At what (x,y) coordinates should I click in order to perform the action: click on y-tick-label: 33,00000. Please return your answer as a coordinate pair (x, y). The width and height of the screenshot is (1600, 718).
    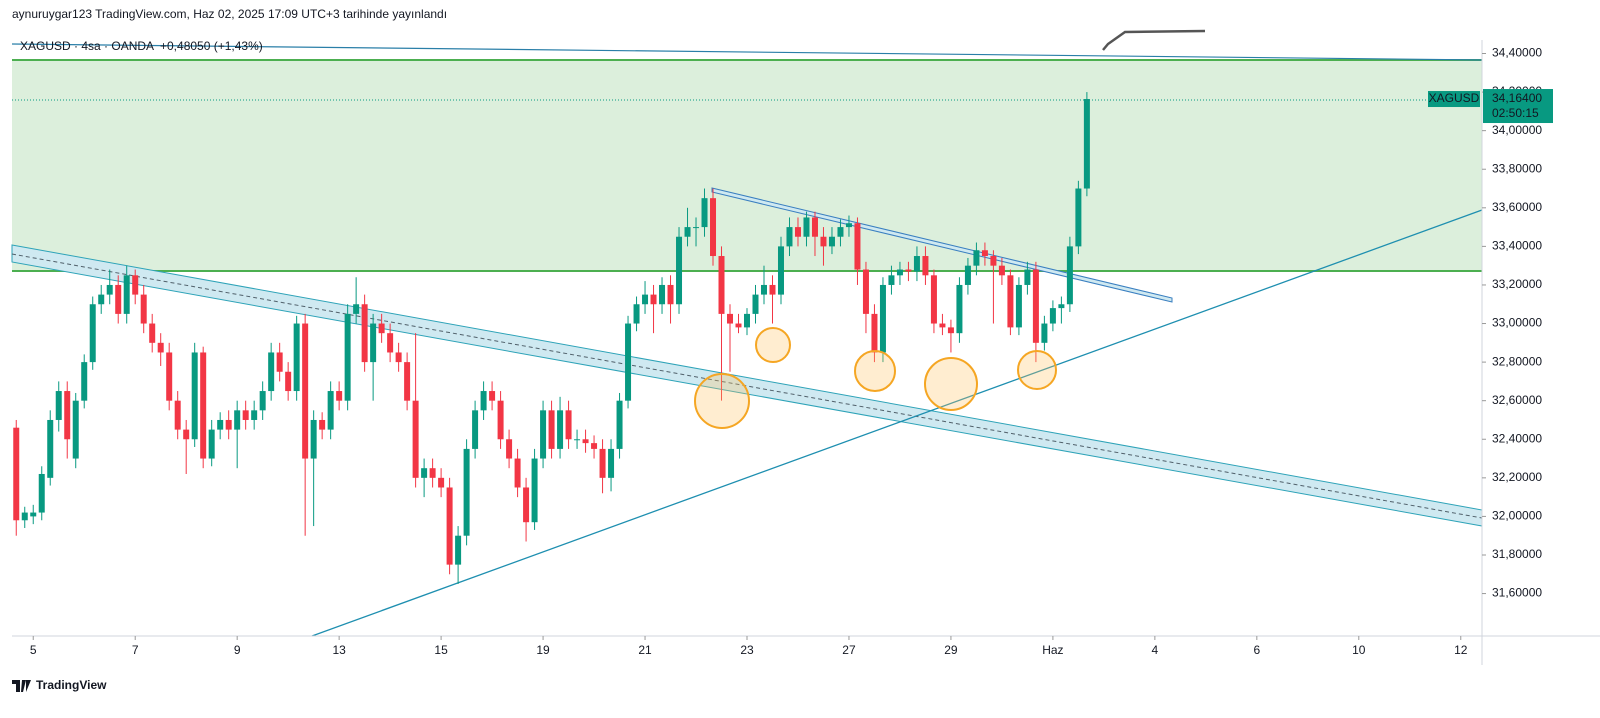
    Looking at the image, I should click on (1517, 323).